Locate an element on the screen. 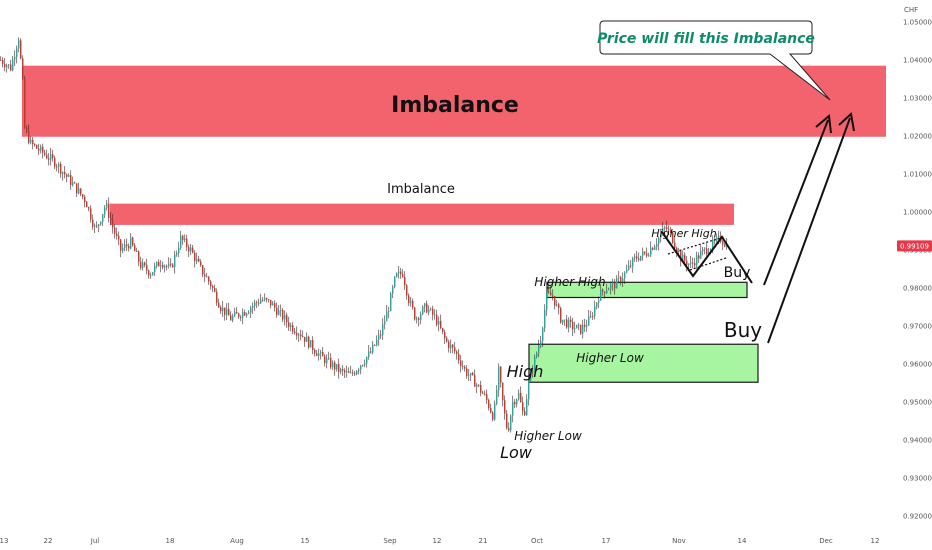 The height and width of the screenshot is (550, 932). y-tick-label: 0.97000 is located at coordinates (917, 327).